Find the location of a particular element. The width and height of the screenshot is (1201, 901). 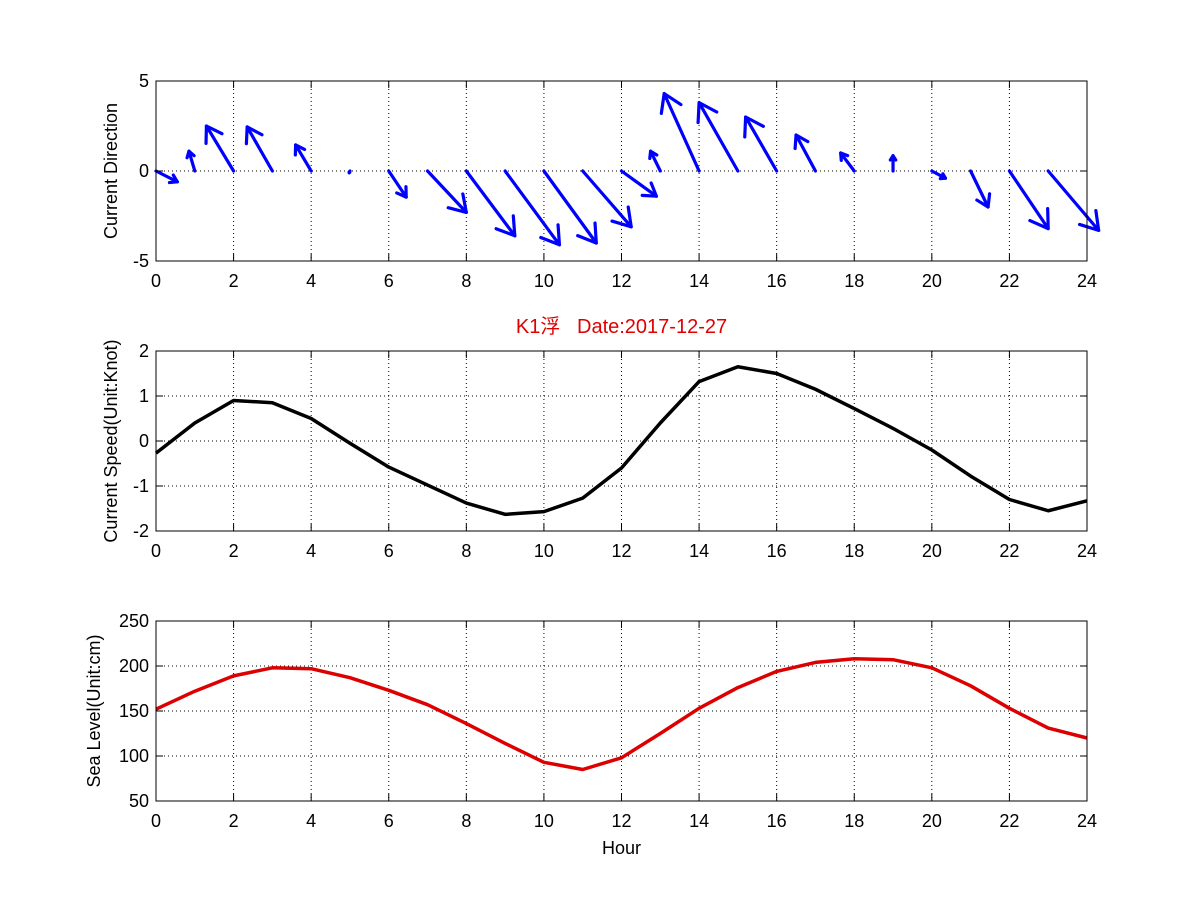

y-tick-label: 150 is located at coordinates (134, 711).